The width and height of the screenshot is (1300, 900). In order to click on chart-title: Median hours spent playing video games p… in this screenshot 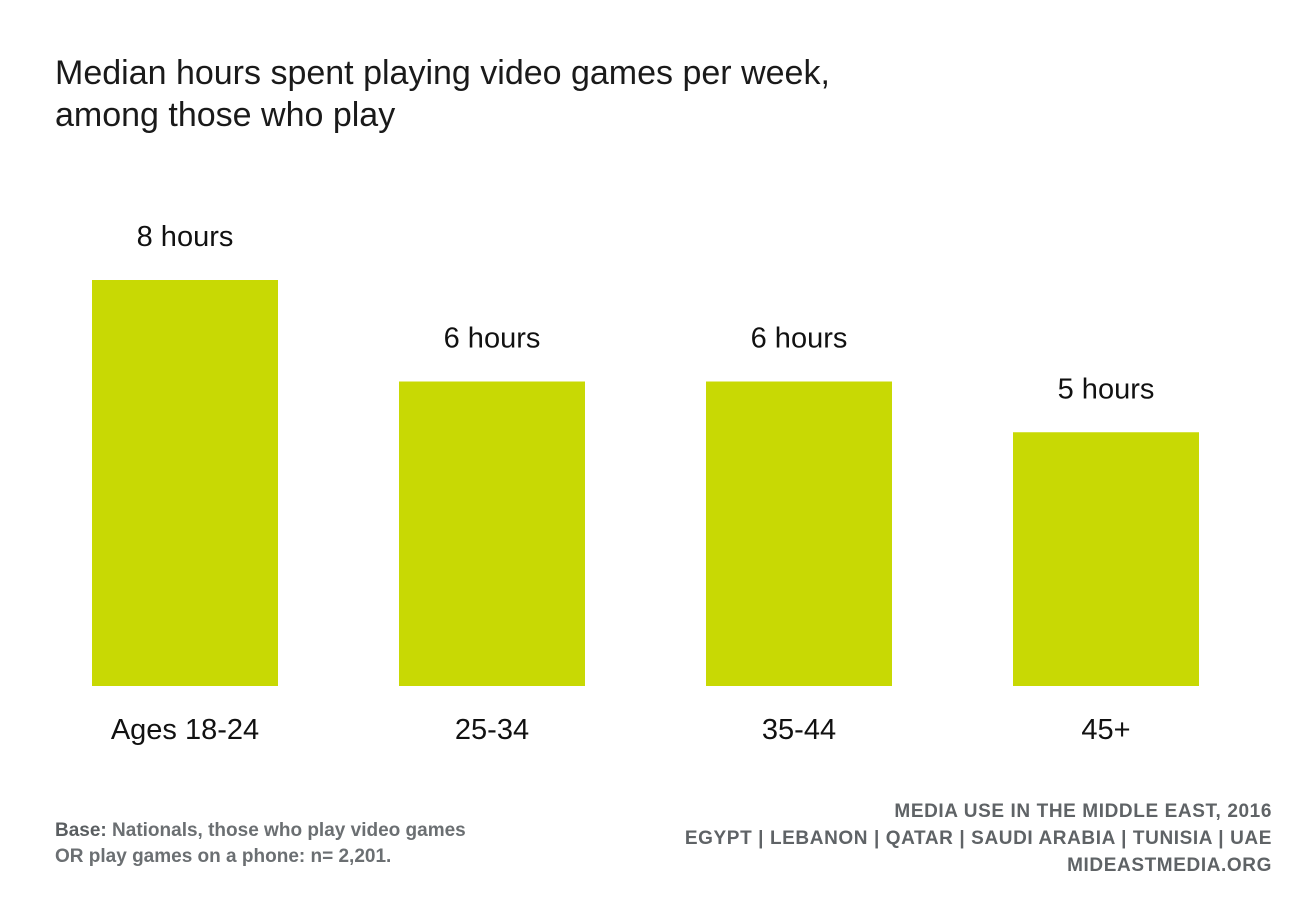, I will do `click(555, 94)`.